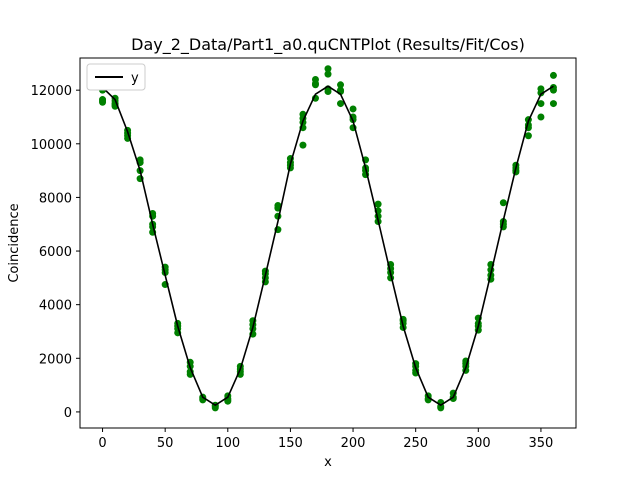 This screenshot has width=640, height=480. Describe the element at coordinates (51, 91) in the screenshot. I see `y-tick-label: 12000` at that location.